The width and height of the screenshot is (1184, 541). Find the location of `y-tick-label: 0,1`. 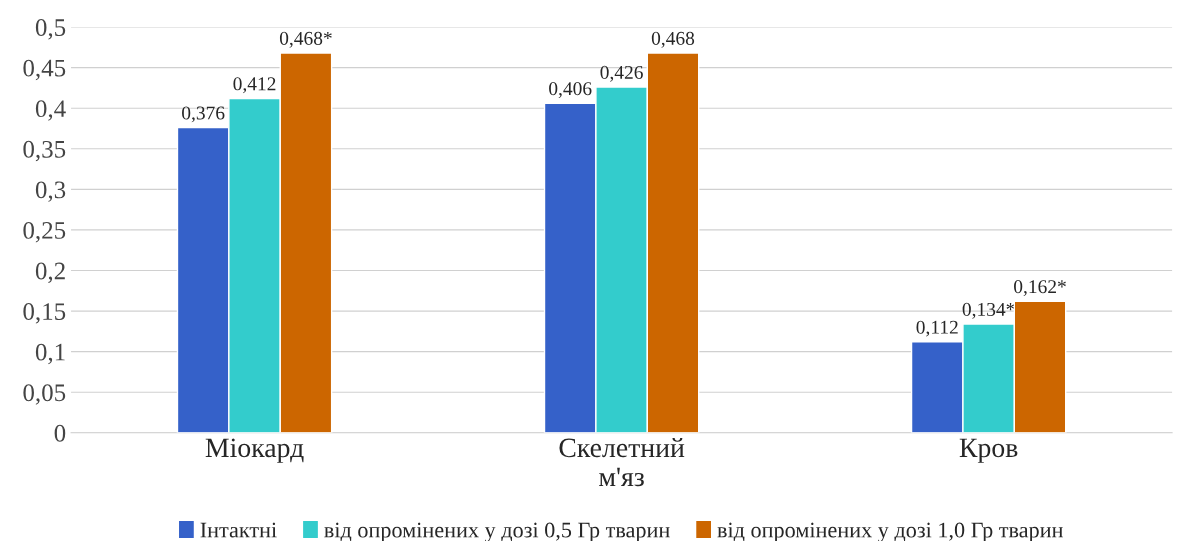

y-tick-label: 0,1 is located at coordinates (50, 354).